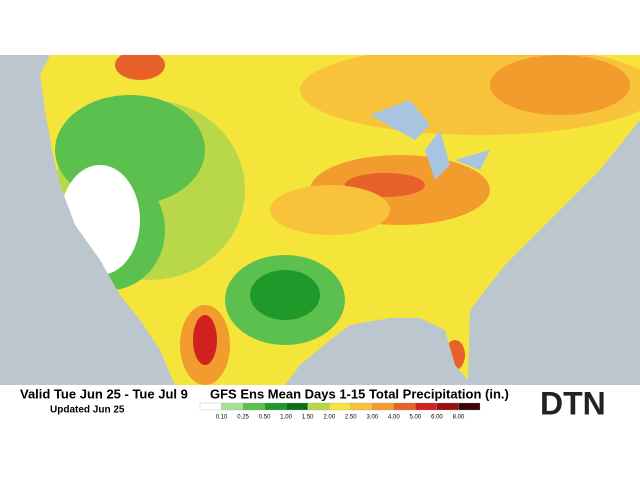 Image resolution: width=640 pixels, height=480 pixels. What do you see at coordinates (104, 393) in the screenshot?
I see `valid-dates: Valid Tue Jun 25 - Tue Jul 9` at bounding box center [104, 393].